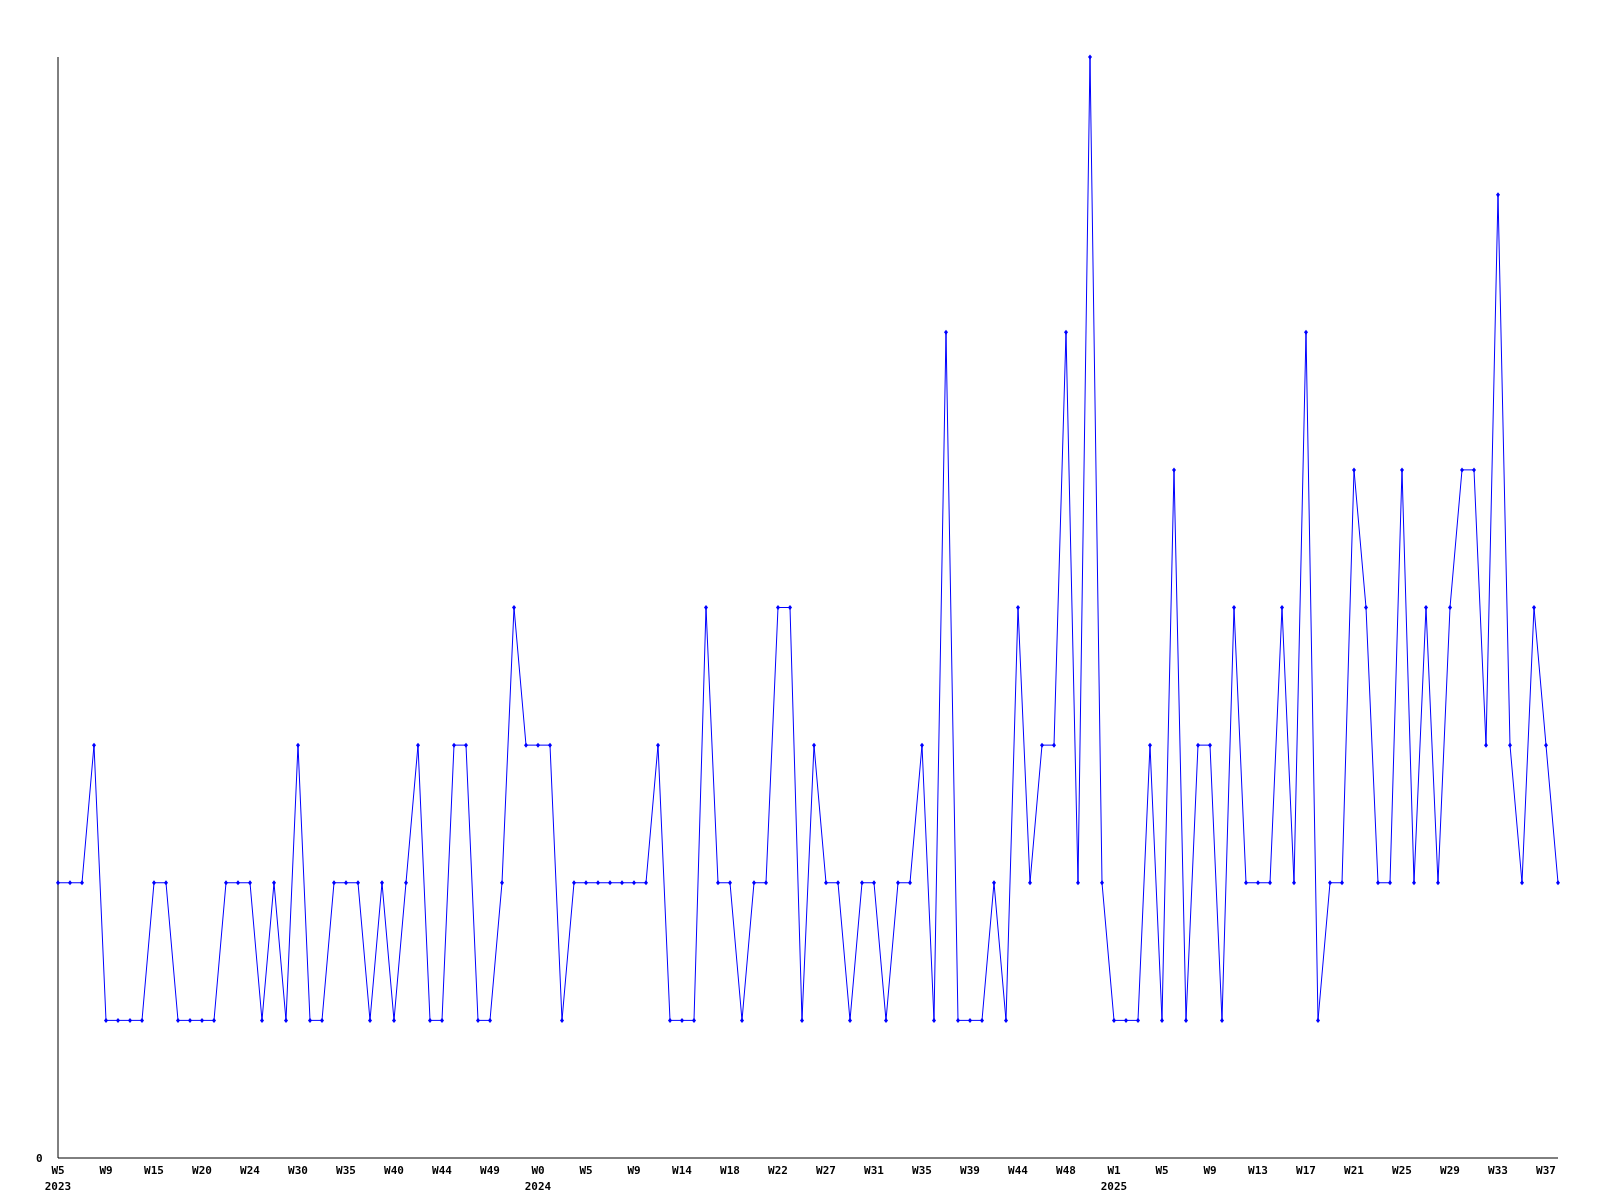 The height and width of the screenshot is (1200, 1600). What do you see at coordinates (202, 1170) in the screenshot?
I see `x-tick-label: W20` at bounding box center [202, 1170].